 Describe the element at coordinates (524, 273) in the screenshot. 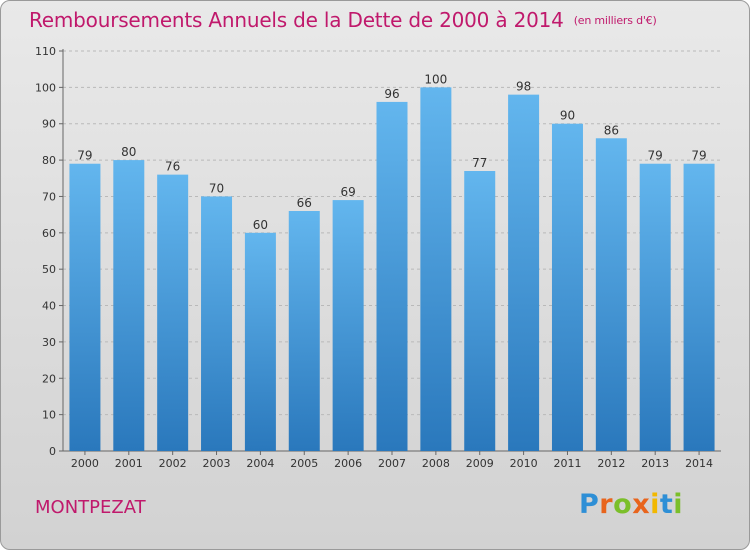

I see `bar-2010` at that location.